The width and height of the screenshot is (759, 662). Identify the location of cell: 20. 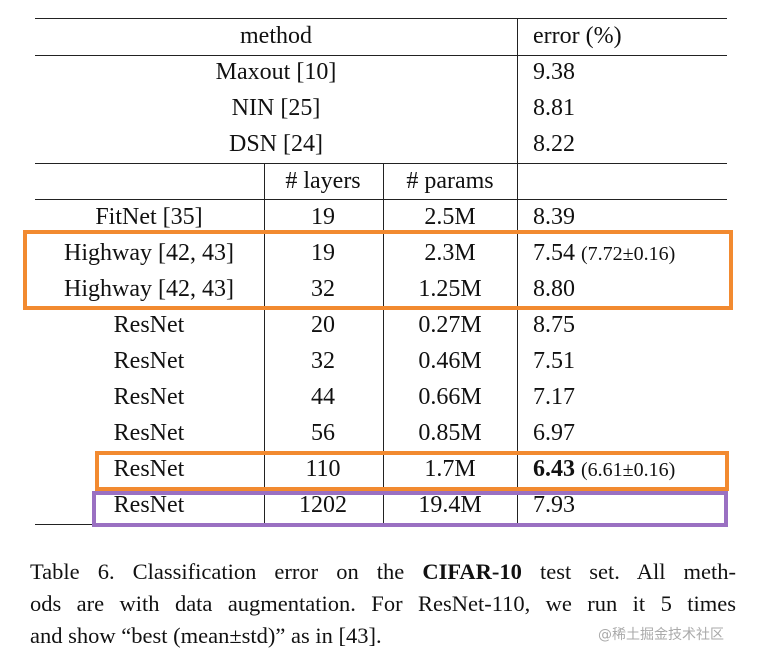
(323, 325).